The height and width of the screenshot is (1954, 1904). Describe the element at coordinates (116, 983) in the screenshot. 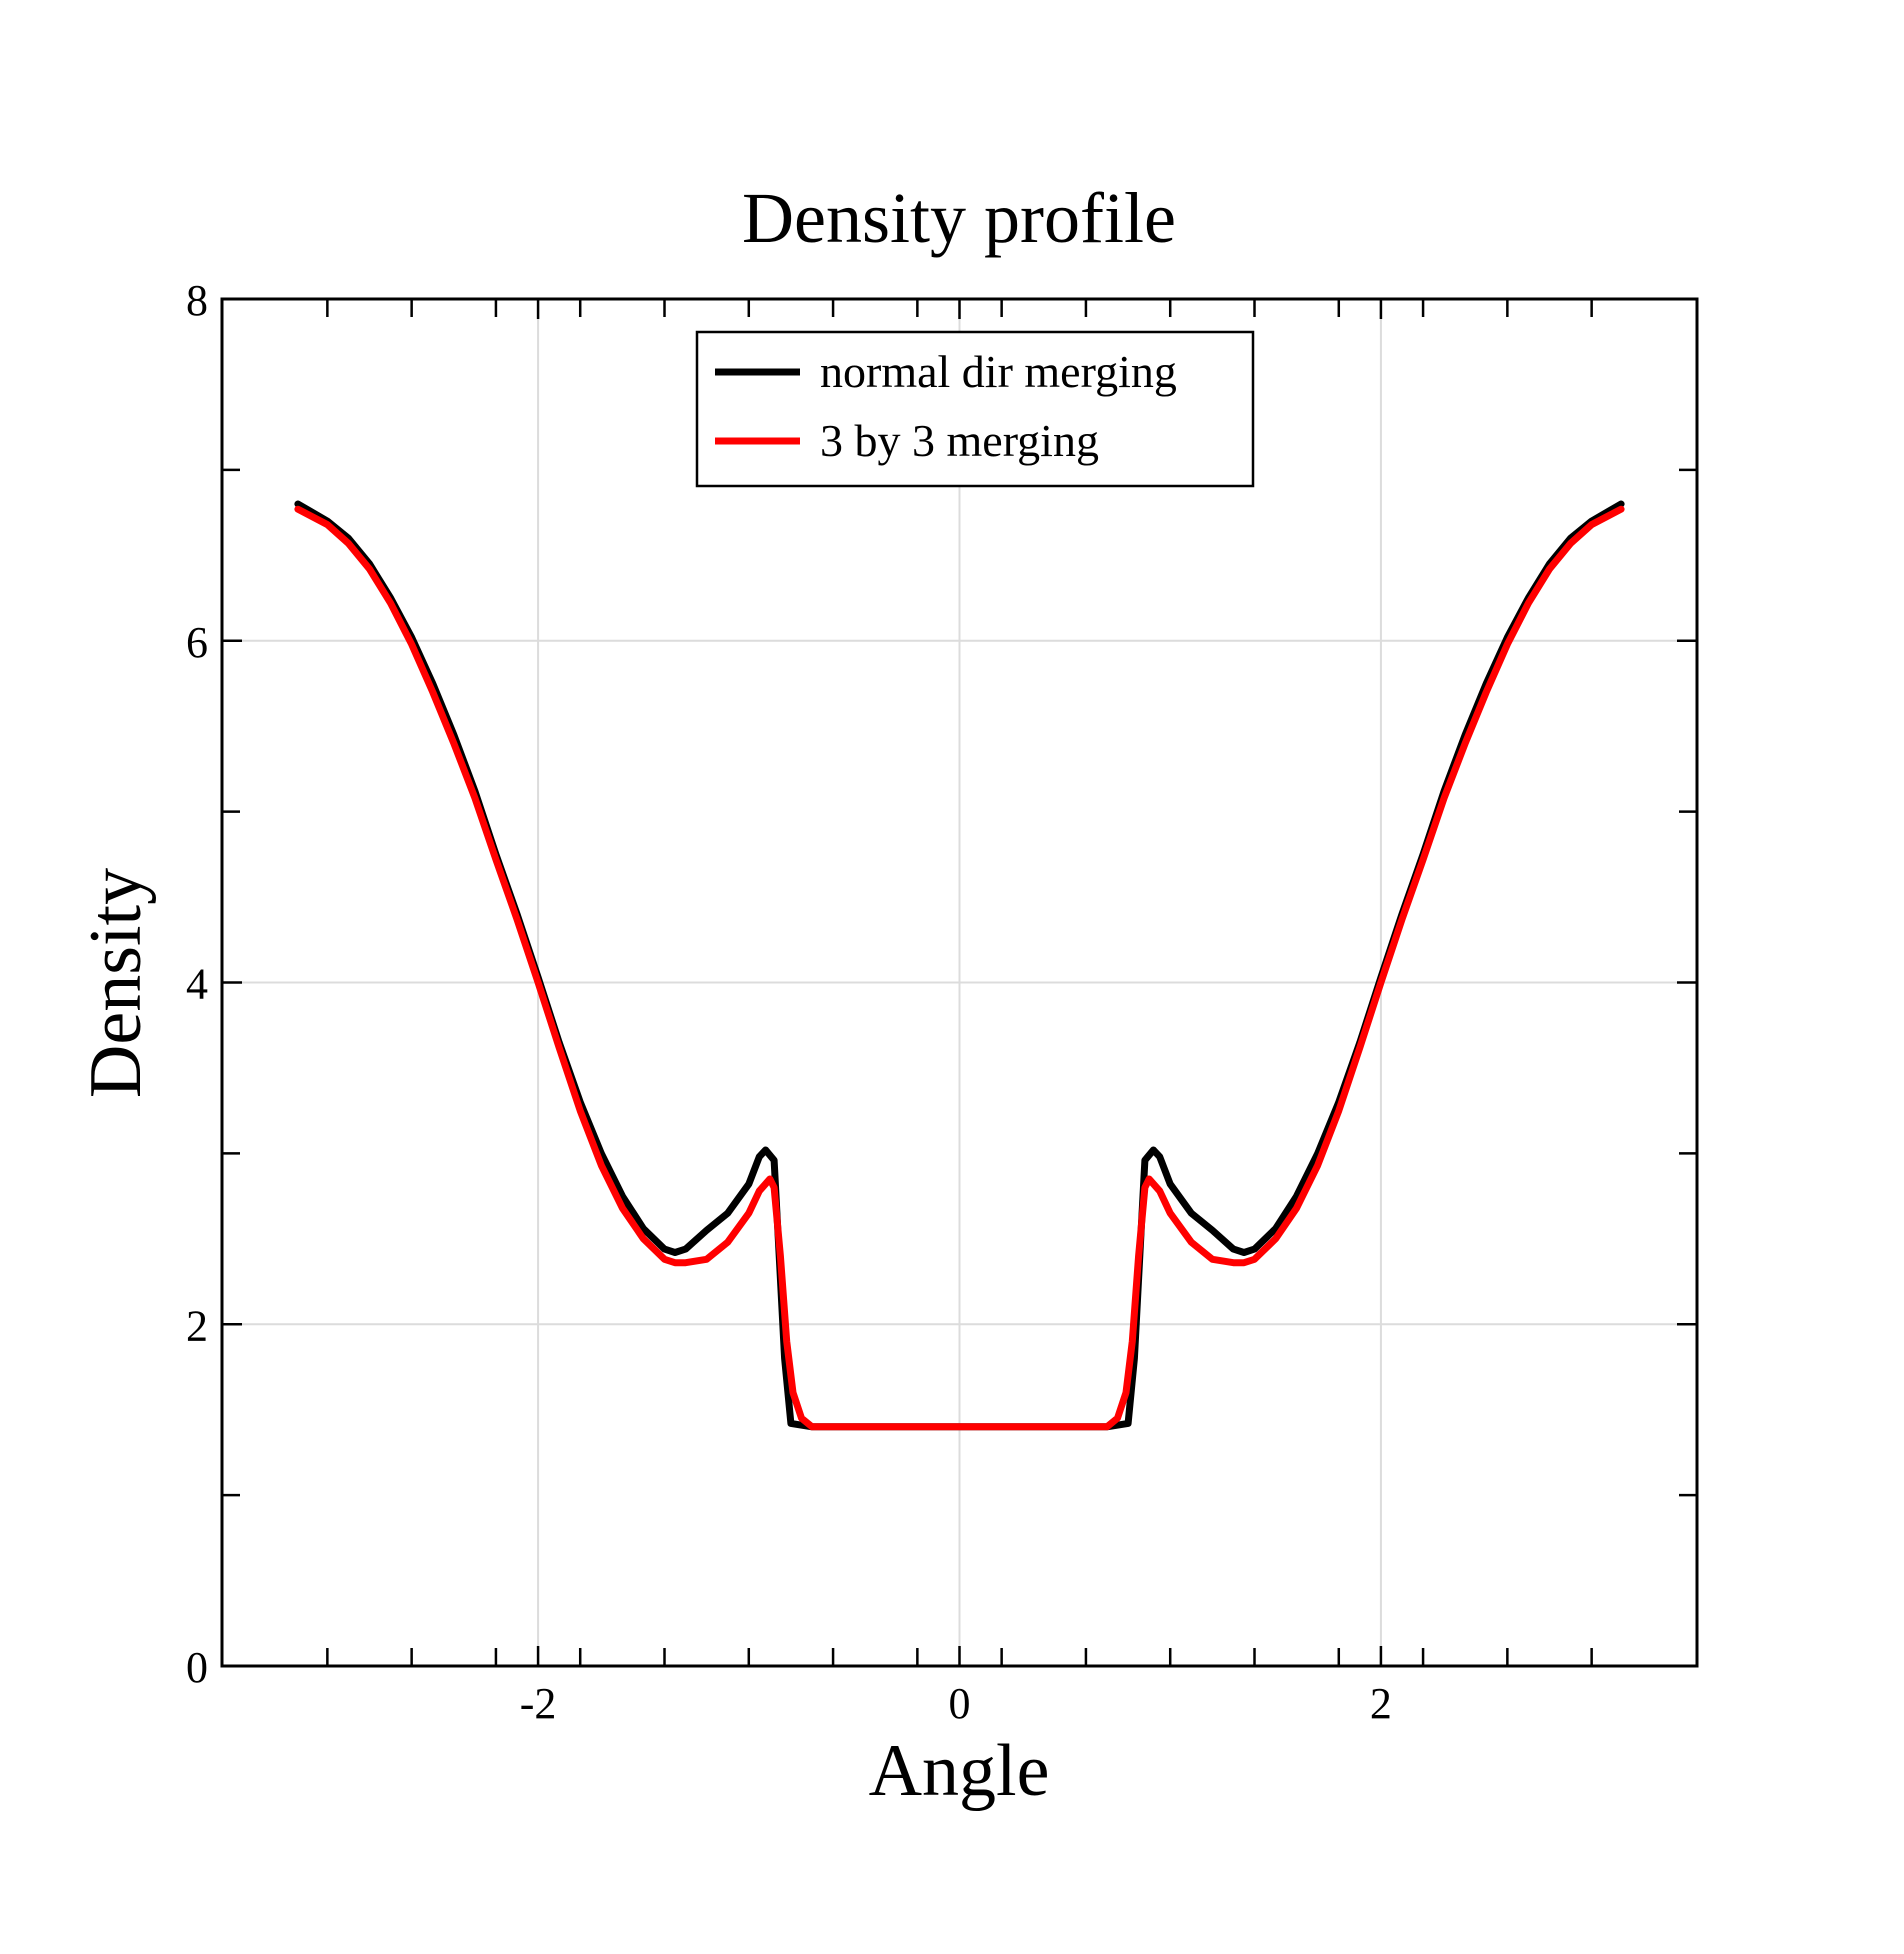

I see `y-axis-title: Density` at that location.